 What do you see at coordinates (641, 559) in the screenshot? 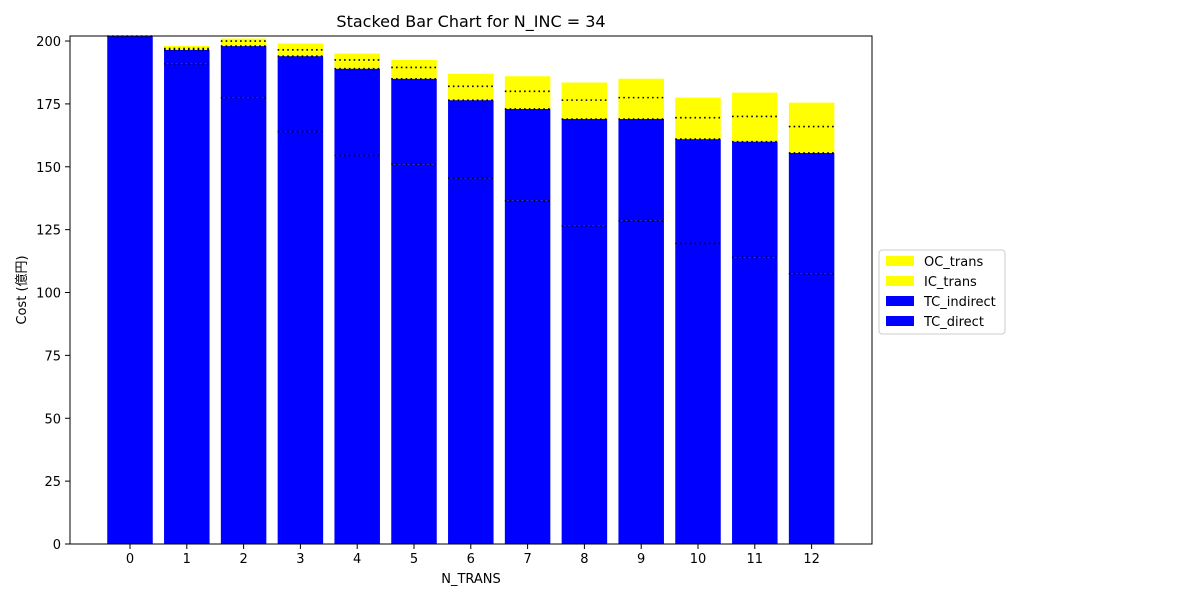
I see `x-tick-label: 9` at bounding box center [641, 559].